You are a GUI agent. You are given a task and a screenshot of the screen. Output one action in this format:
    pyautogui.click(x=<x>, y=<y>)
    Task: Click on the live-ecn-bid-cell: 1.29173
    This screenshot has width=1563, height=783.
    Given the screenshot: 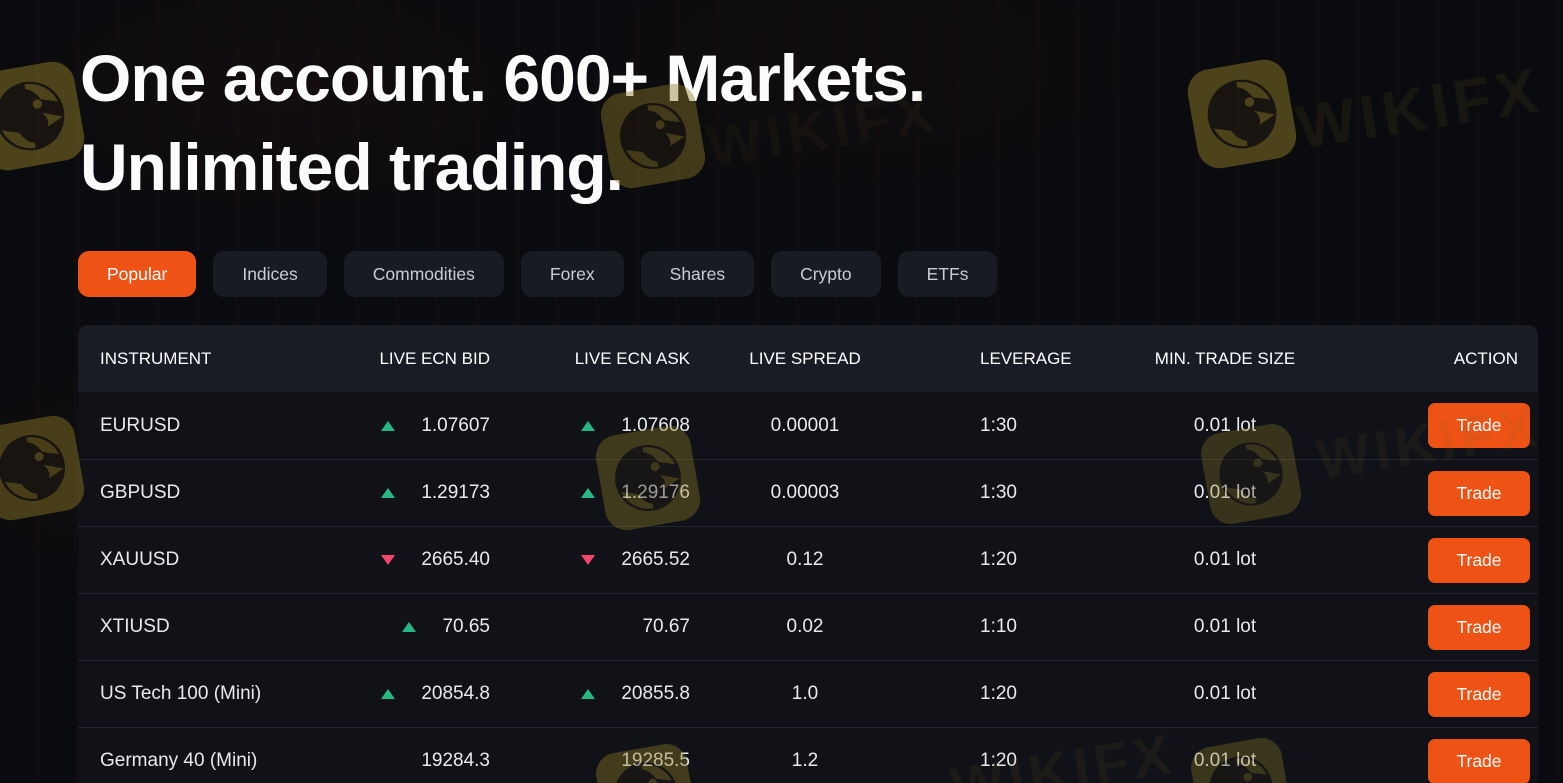 What is the action you would take?
    pyautogui.click(x=425, y=493)
    